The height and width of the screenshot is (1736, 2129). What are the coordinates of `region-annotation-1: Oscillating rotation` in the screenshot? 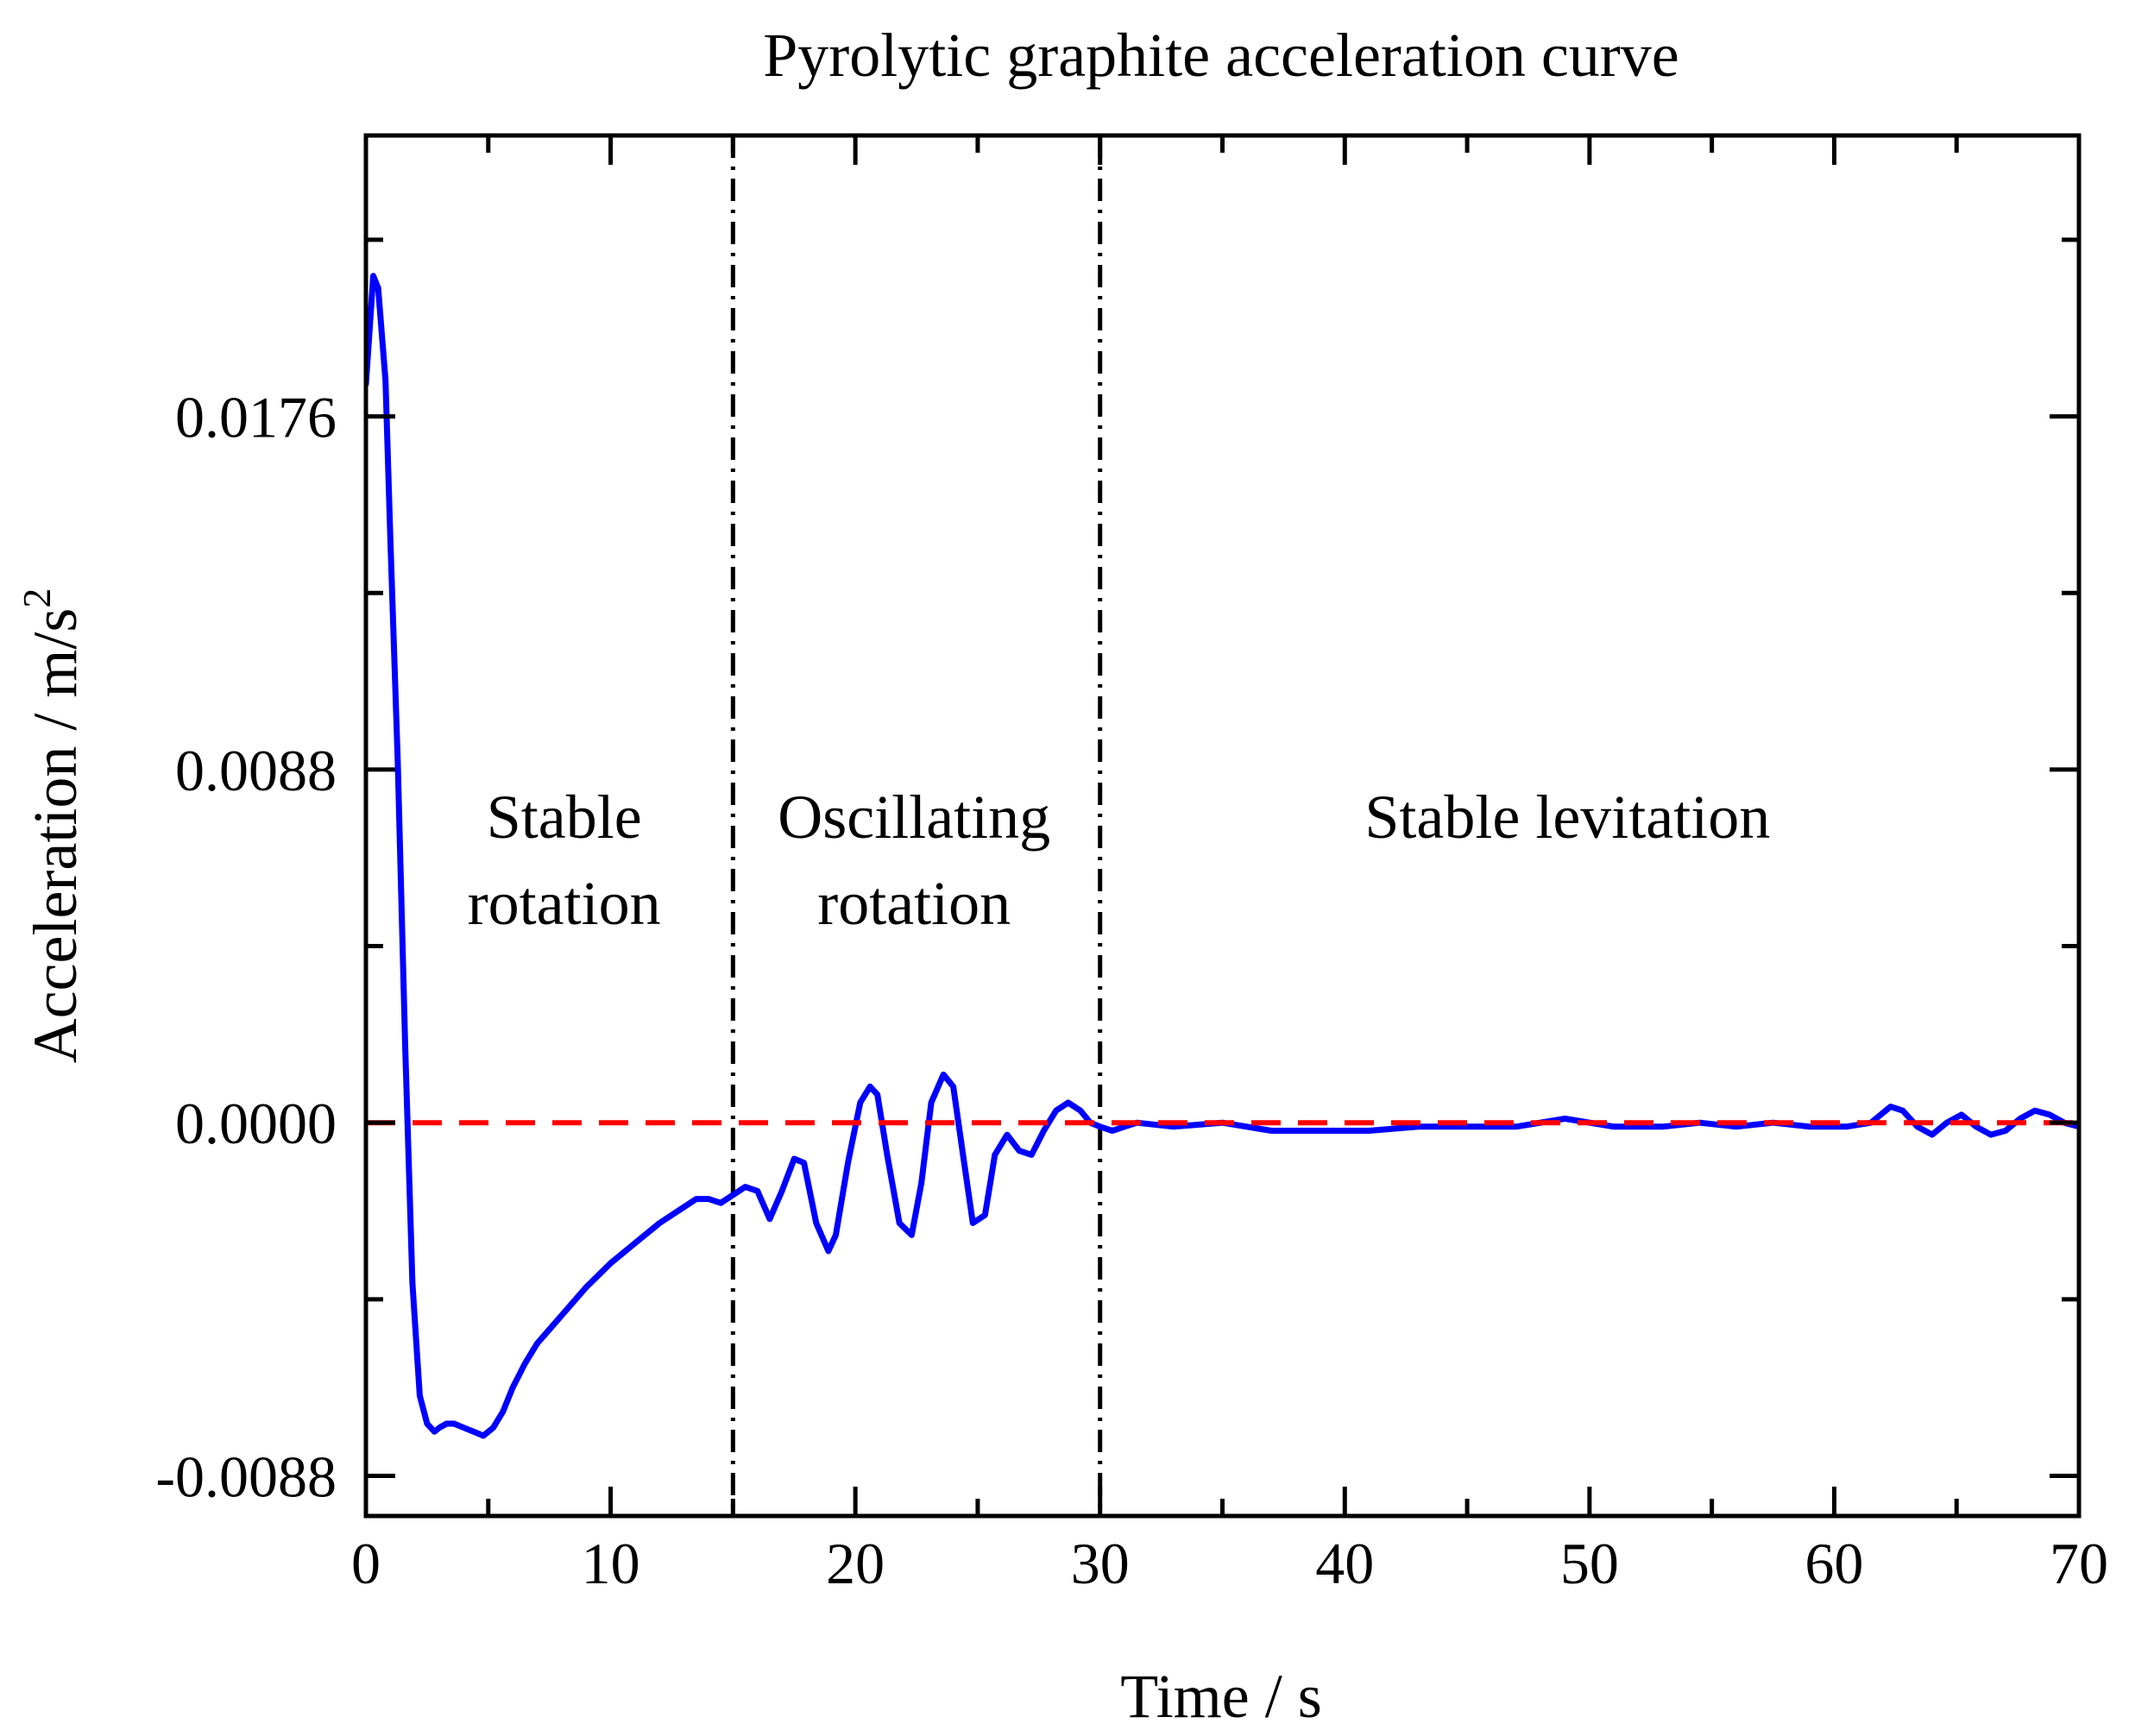 It's located at (914, 860).